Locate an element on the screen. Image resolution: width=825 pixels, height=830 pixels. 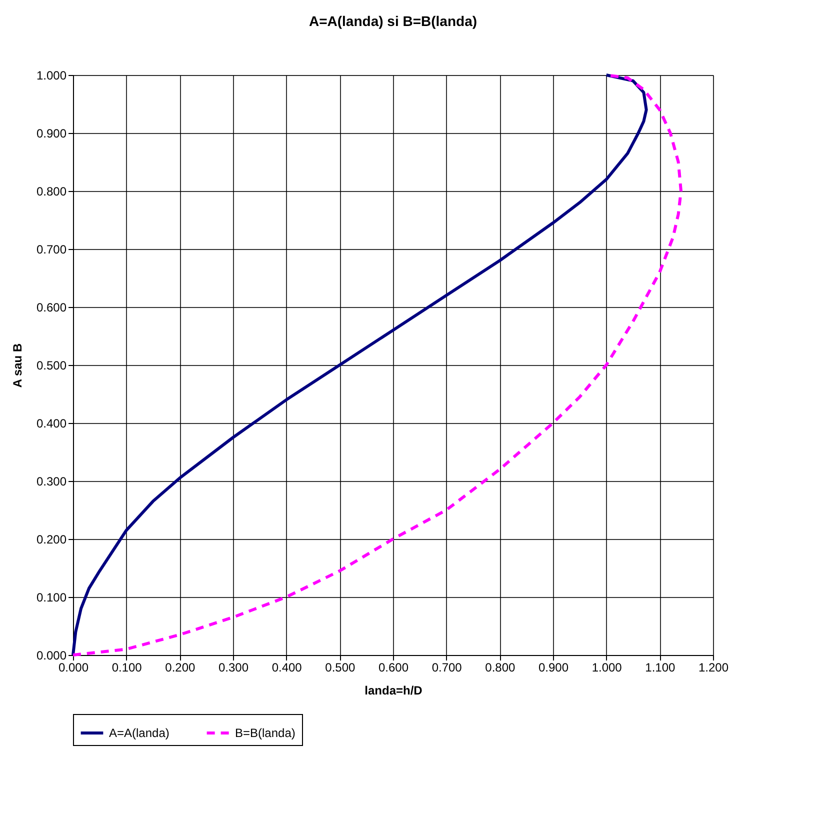
y-tick-label: 0.800 is located at coordinates (51, 191).